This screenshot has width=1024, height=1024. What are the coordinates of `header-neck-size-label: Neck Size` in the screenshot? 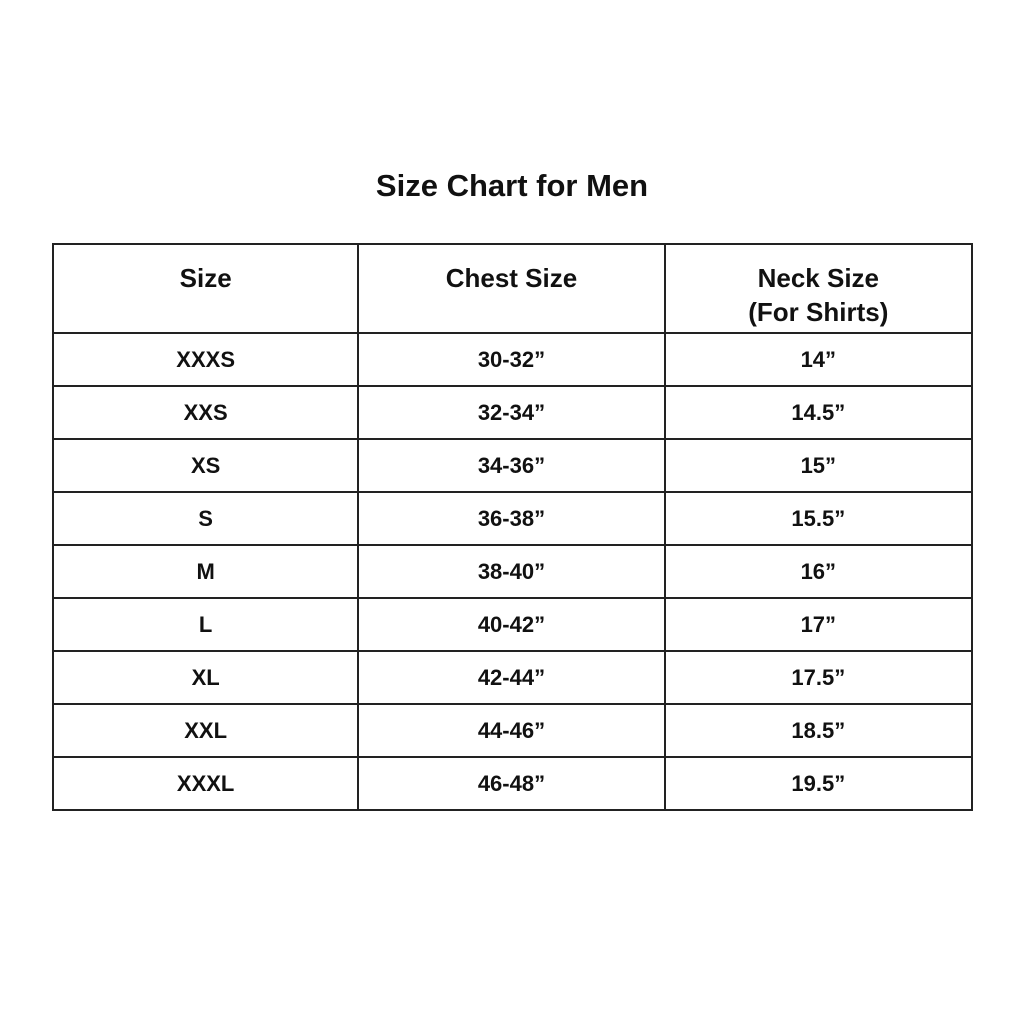 It's located at (818, 278).